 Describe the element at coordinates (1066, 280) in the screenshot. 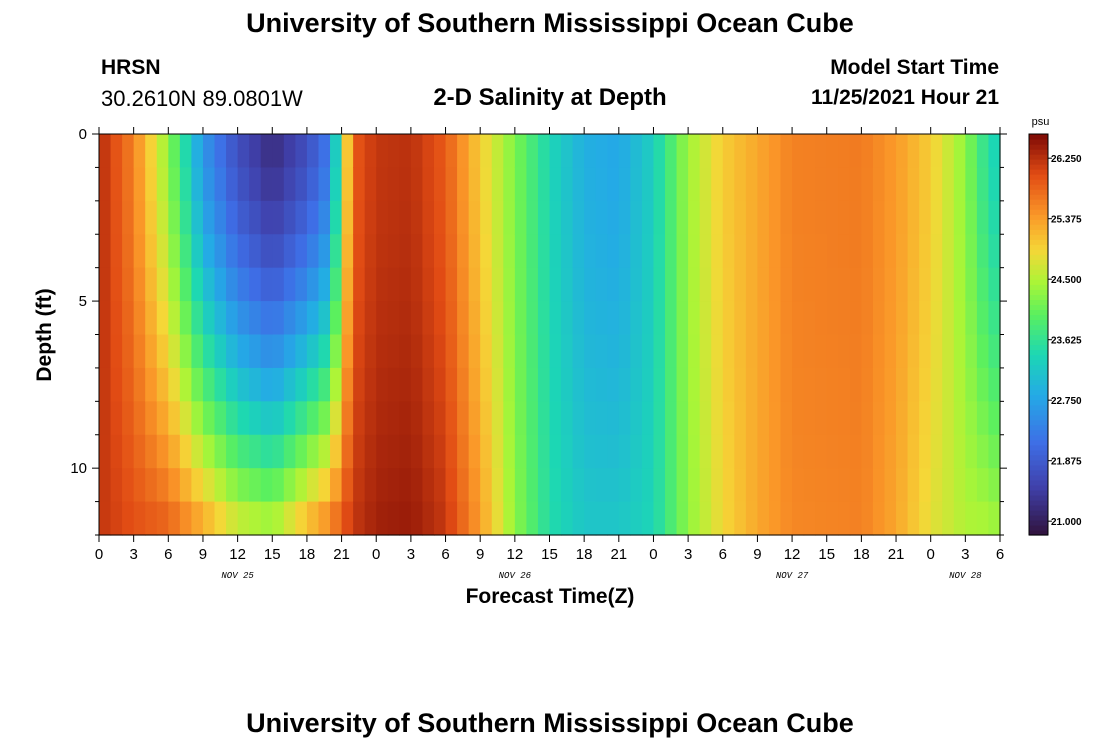

I see `colorbar-tick-label: 24.500` at that location.